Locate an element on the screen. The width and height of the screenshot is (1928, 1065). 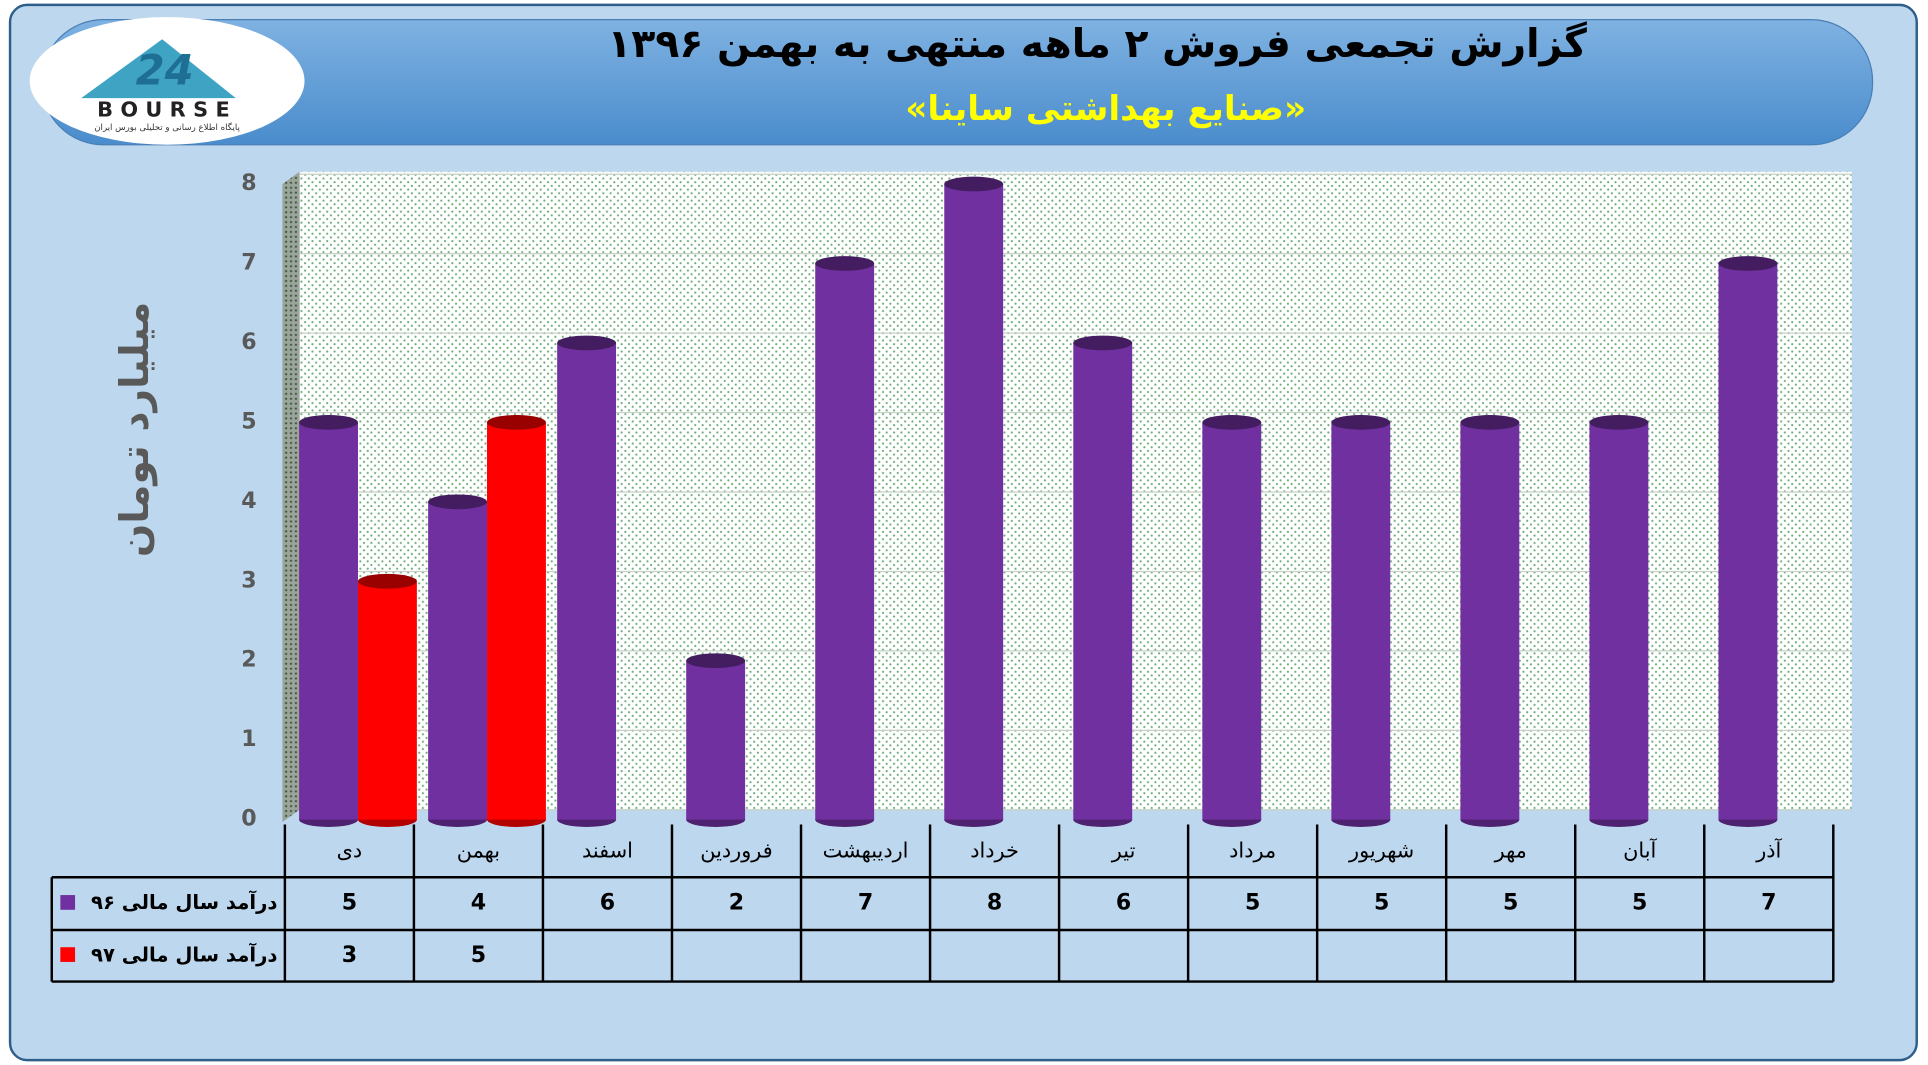
legend-label: درآمد سال مالی ۹۷ is located at coordinates (184, 954).